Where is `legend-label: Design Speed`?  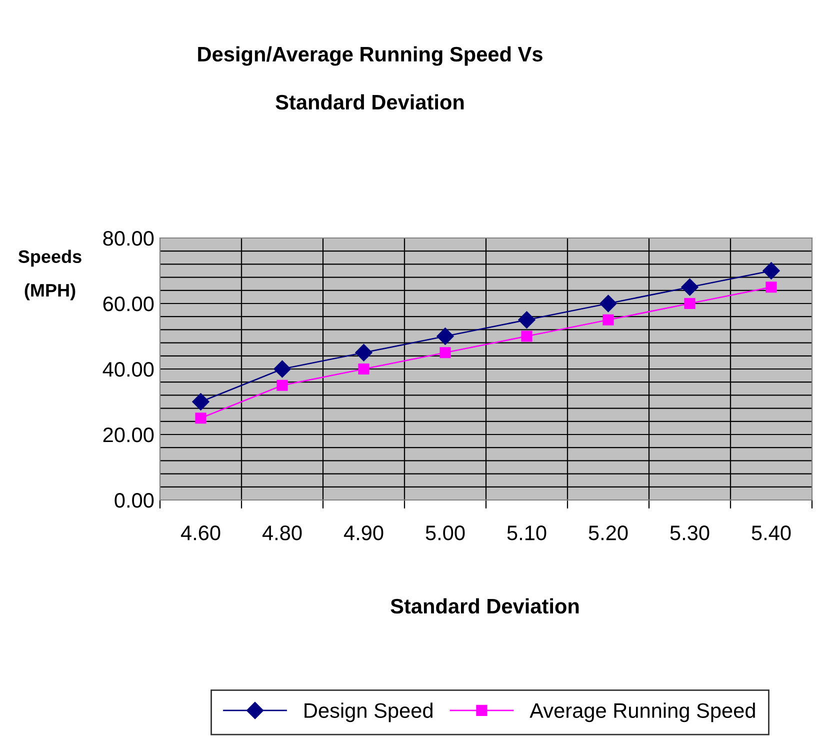 legend-label: Design Speed is located at coordinates (368, 712).